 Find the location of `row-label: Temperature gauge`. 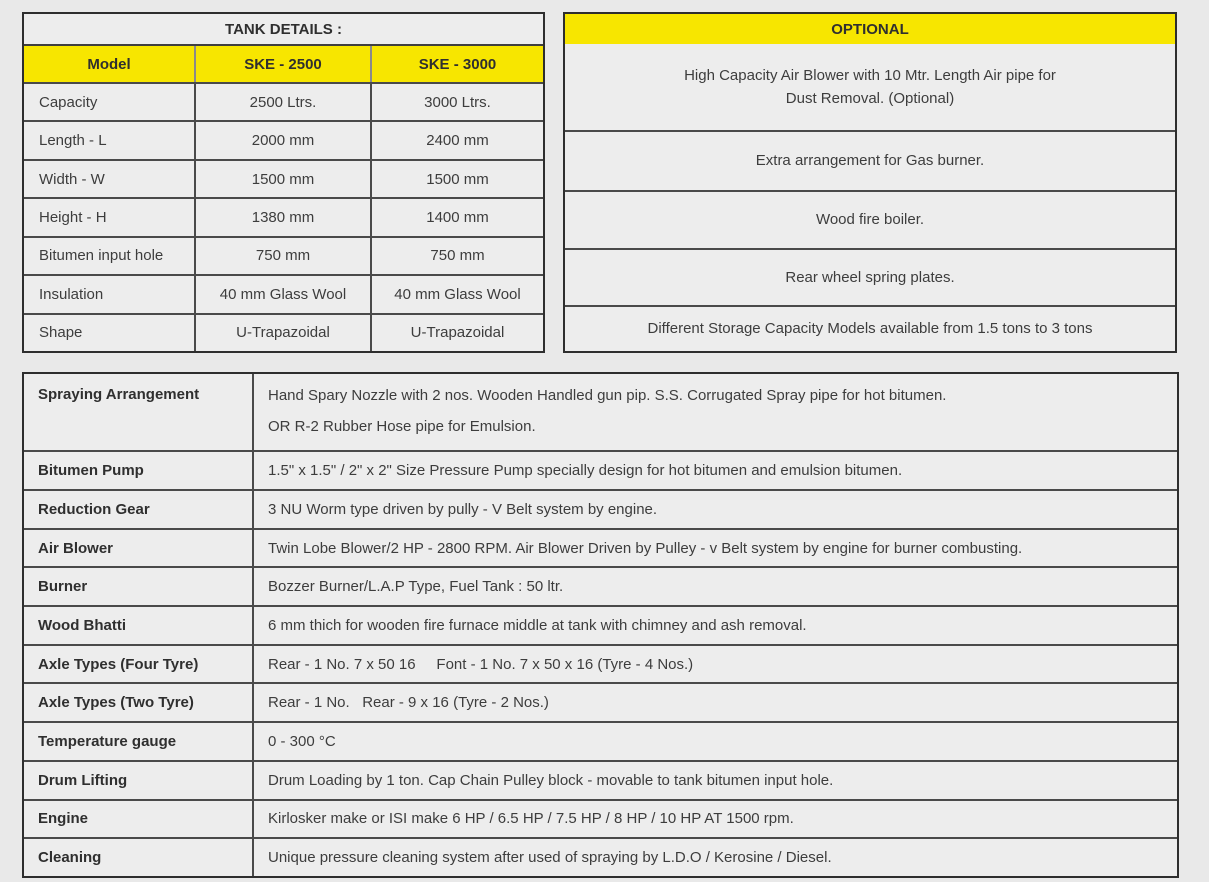

row-label: Temperature gauge is located at coordinates (107, 742).